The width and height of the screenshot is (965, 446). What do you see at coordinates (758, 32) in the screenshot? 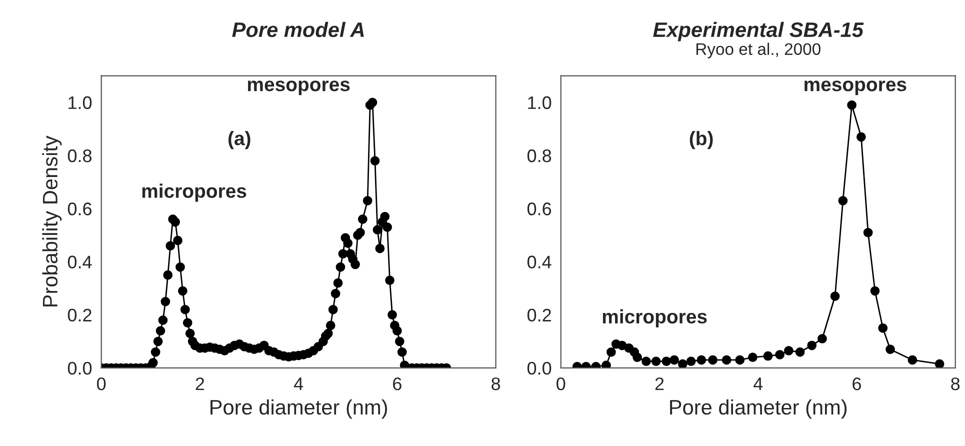
I see `chart-title: Experimental SBA-15` at bounding box center [758, 32].